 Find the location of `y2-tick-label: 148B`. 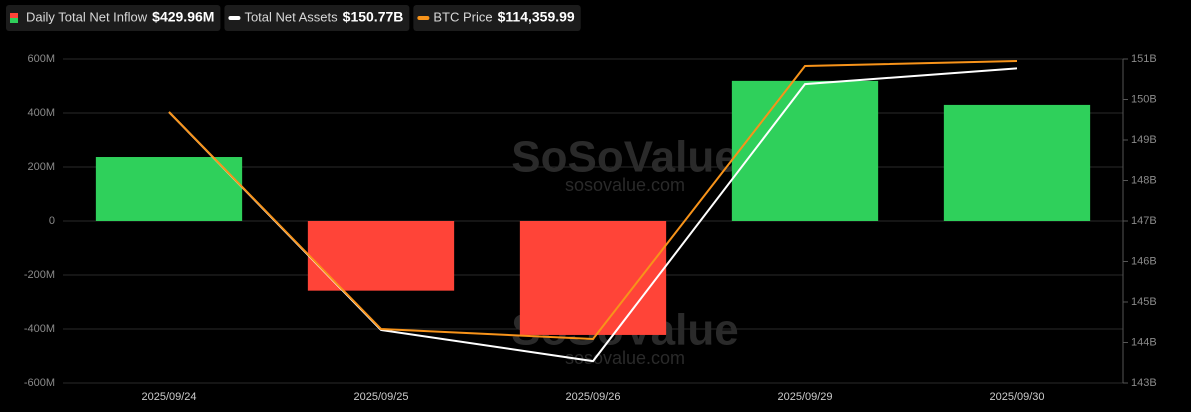

y2-tick-label: 148B is located at coordinates (1144, 180).